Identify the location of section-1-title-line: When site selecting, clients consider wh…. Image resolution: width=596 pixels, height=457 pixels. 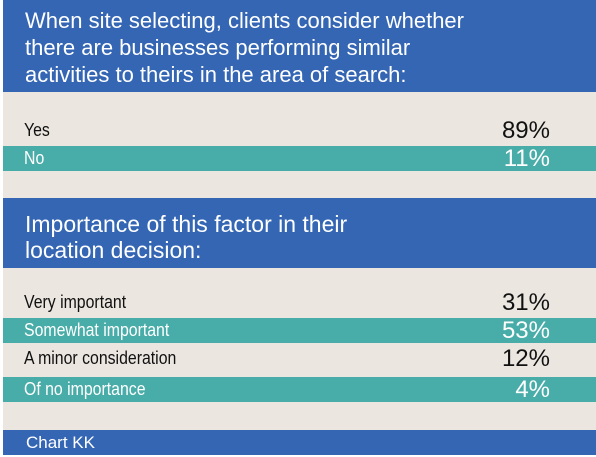
(244, 20).